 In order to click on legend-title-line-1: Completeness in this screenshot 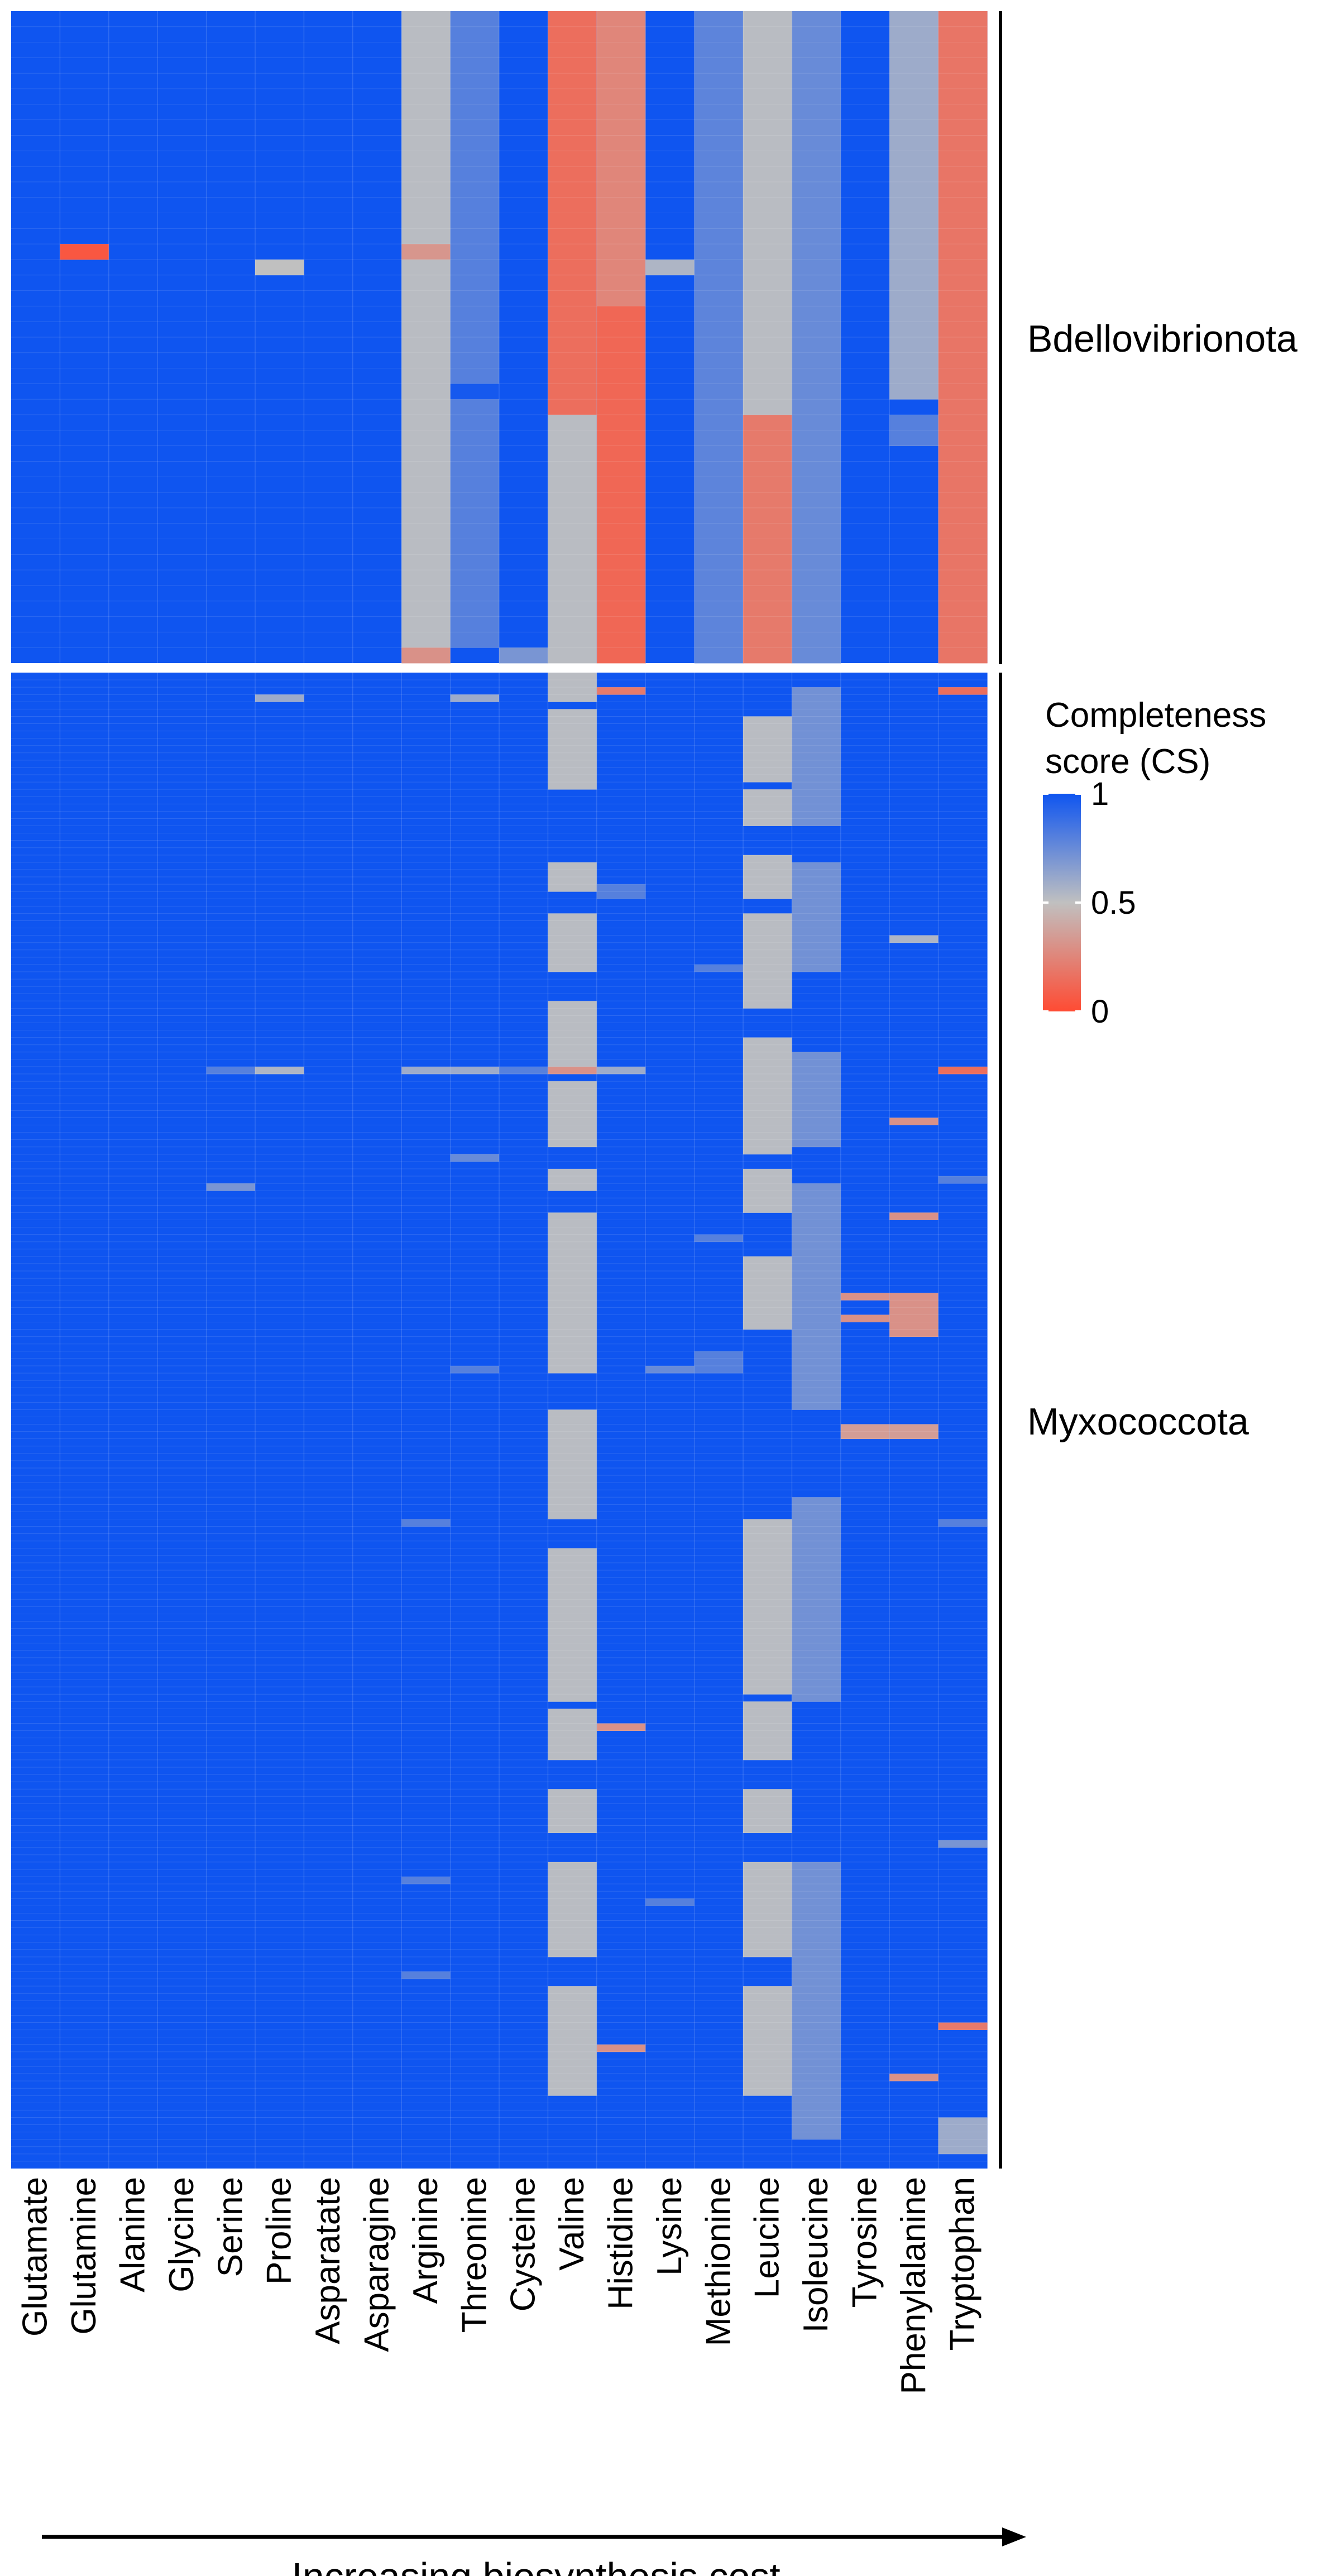, I will do `click(1155, 715)`.